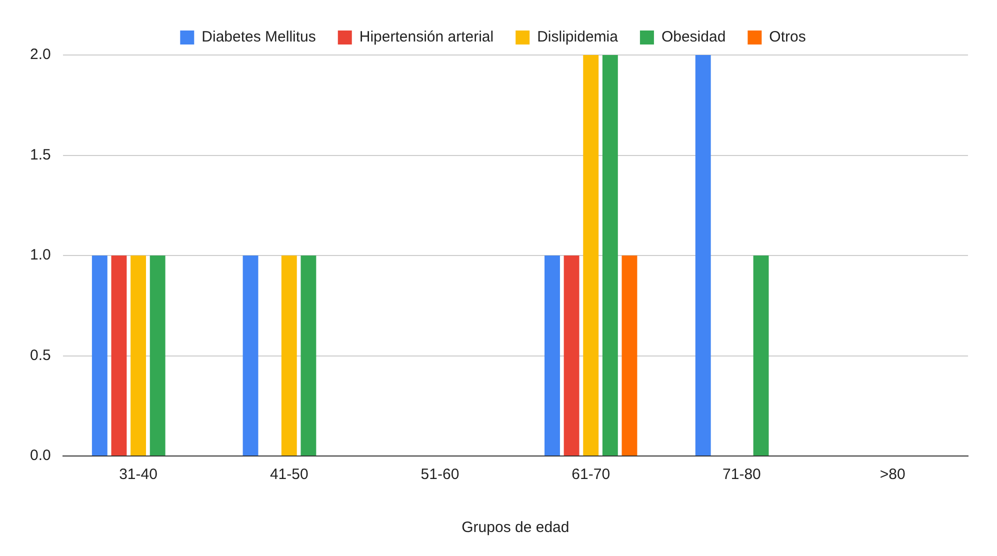 The height and width of the screenshot is (556, 997). What do you see at coordinates (40, 255) in the screenshot?
I see `y-tick-label: 1.0` at bounding box center [40, 255].